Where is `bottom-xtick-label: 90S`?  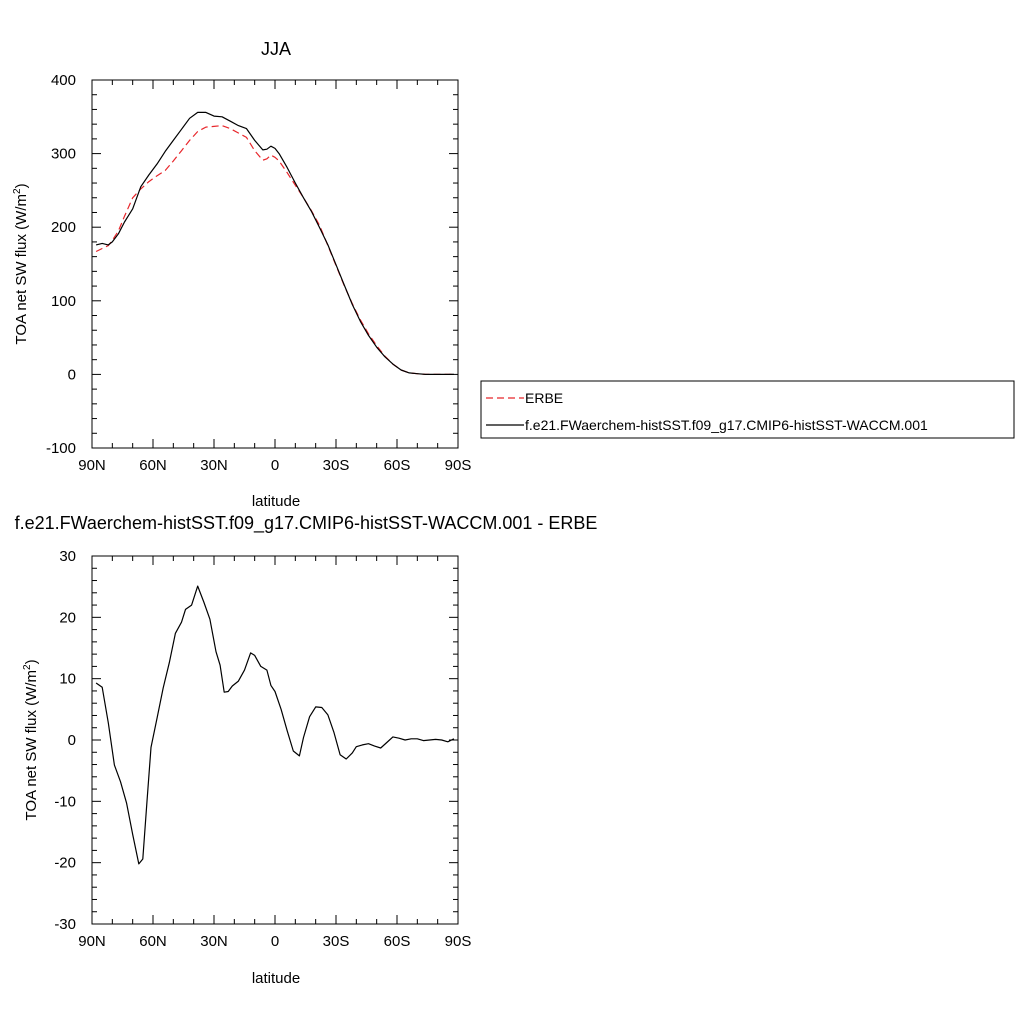
bottom-xtick-label: 90S is located at coordinates (458, 941).